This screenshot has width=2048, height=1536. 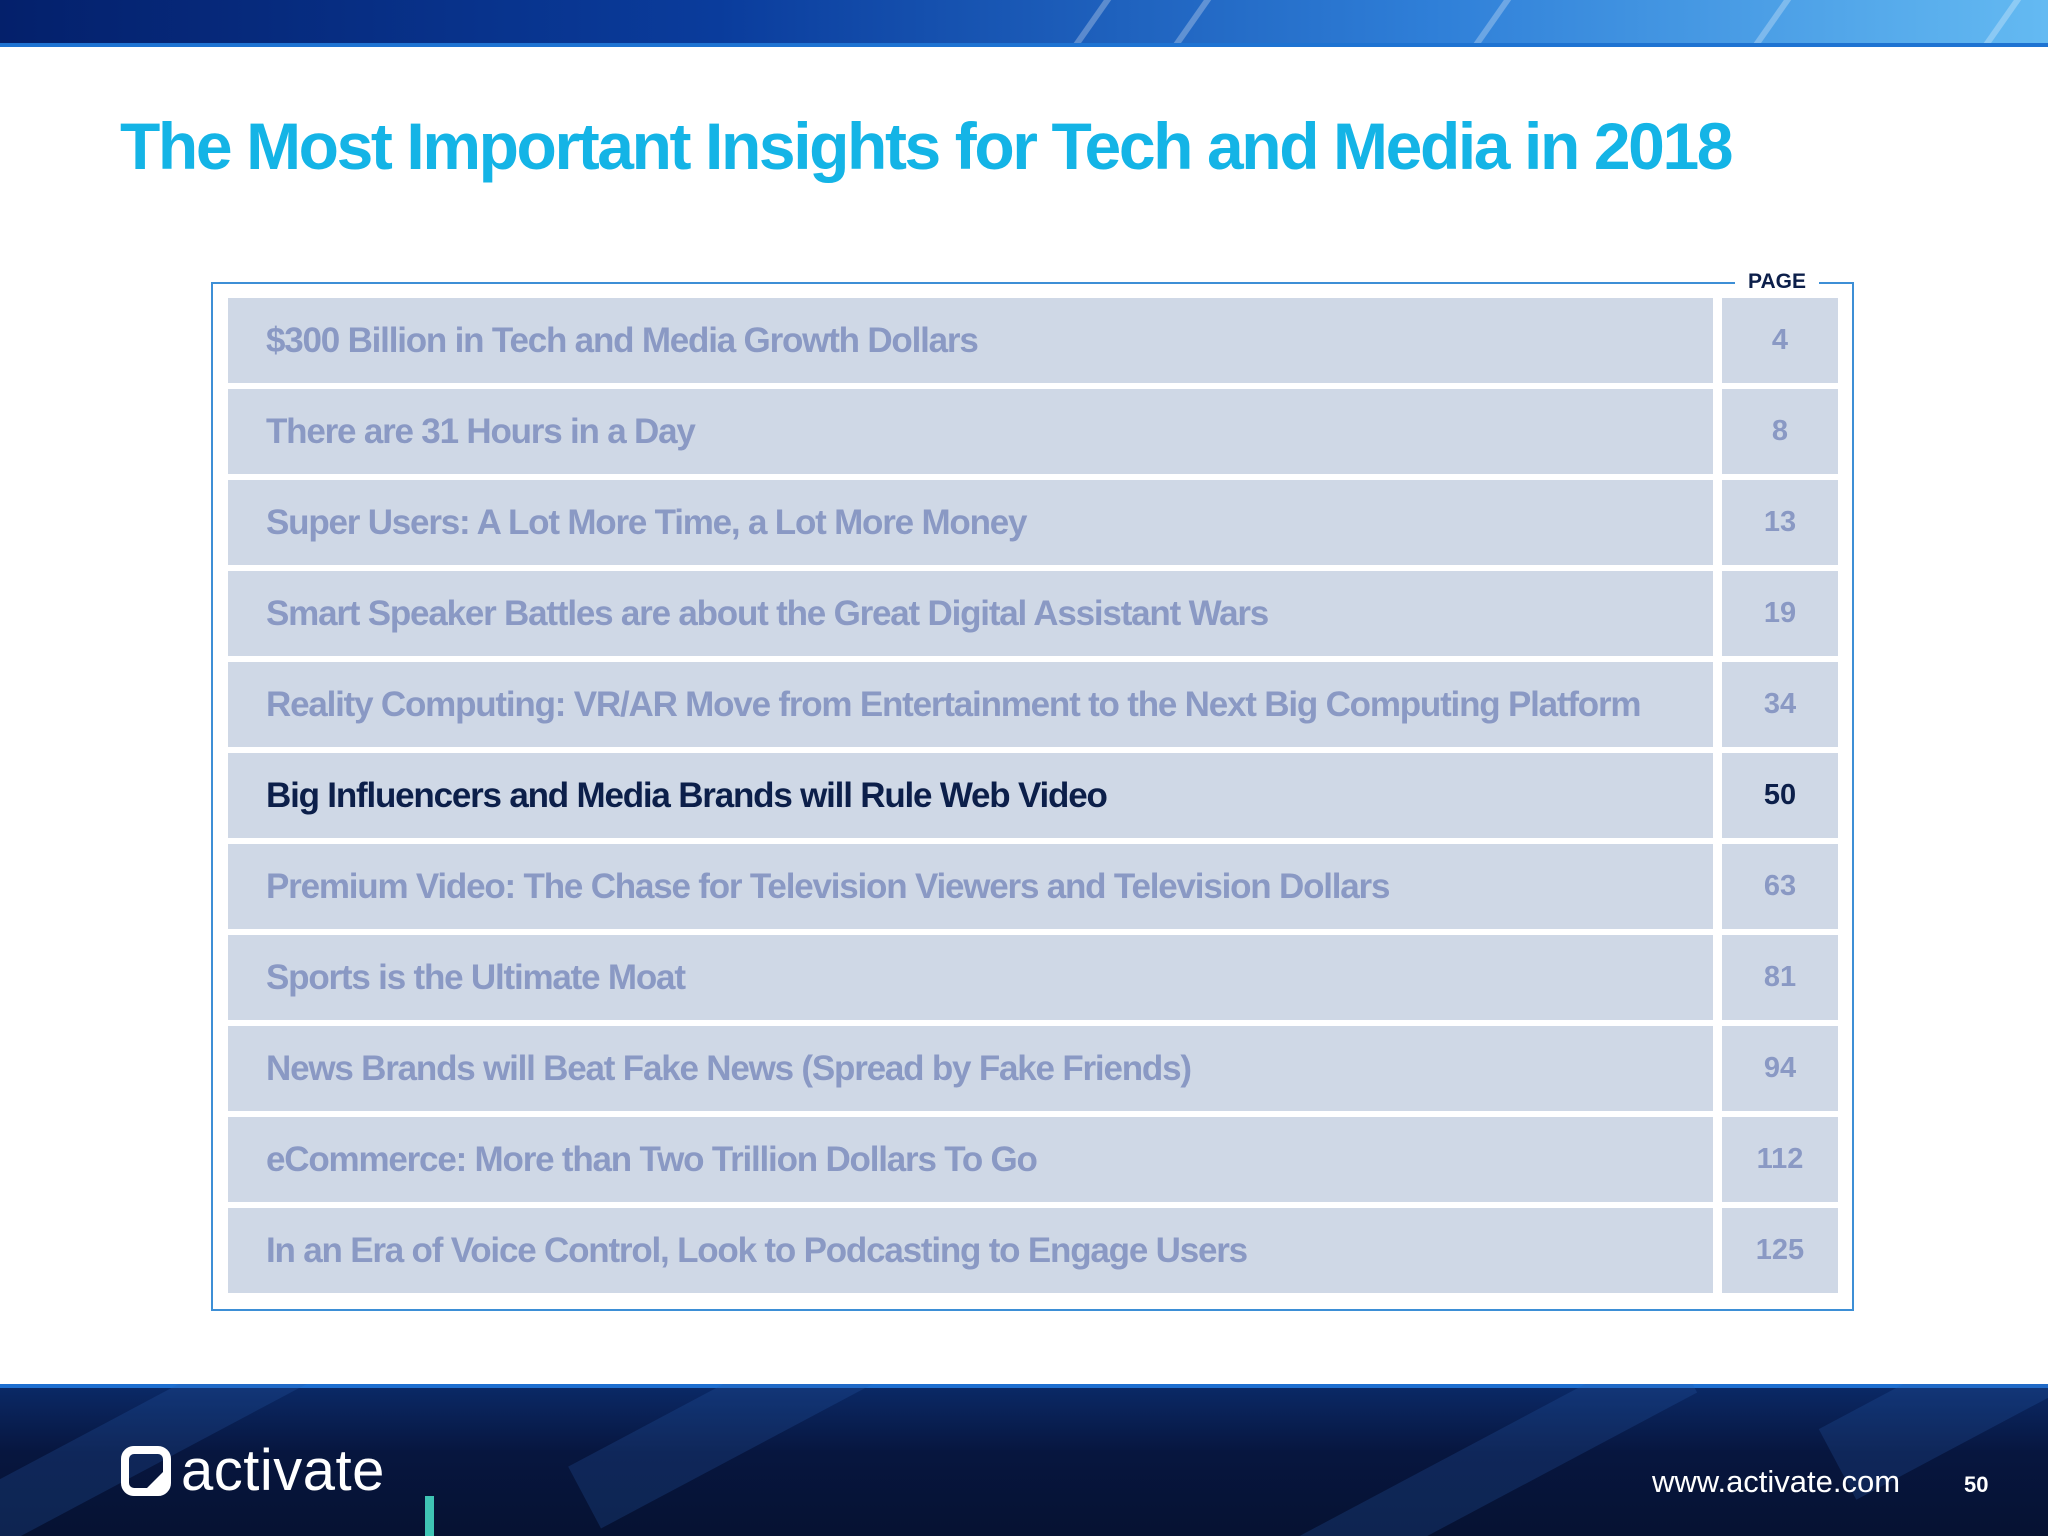 I want to click on toc-page-cell: 13, so click(x=1780, y=522).